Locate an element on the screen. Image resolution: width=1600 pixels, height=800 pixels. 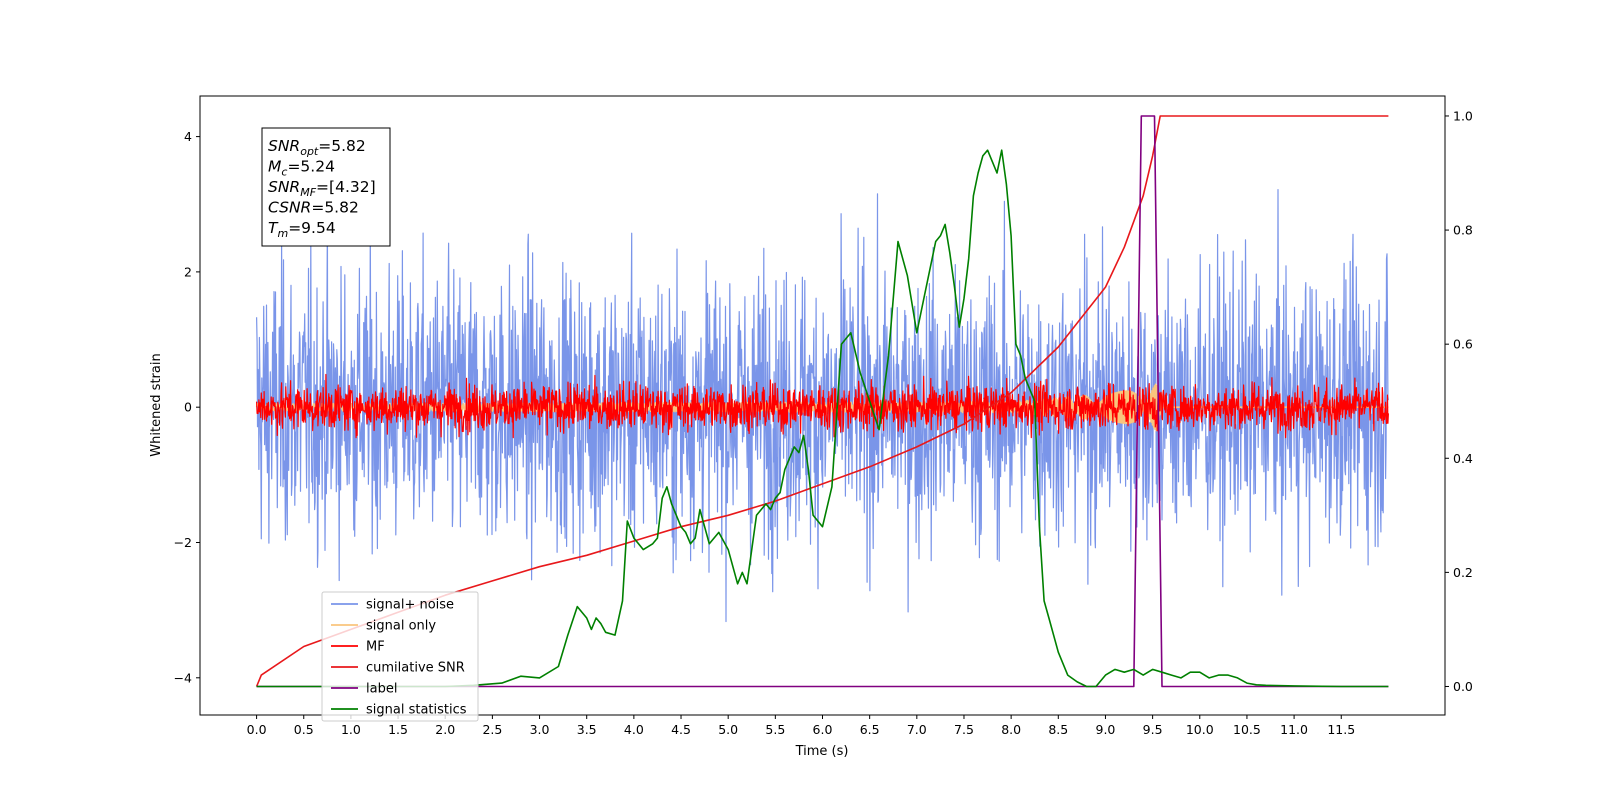
y-axis-label: Whitened strain is located at coordinates (156, 404).